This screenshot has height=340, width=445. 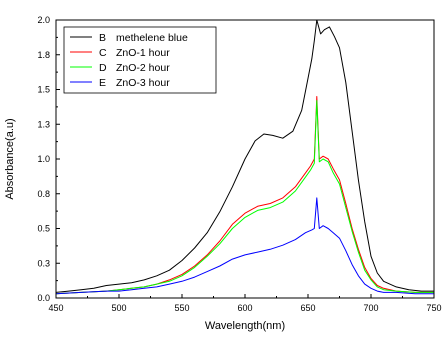 What do you see at coordinates (43, 298) in the screenshot?
I see `y-tick-label: 0.0` at bounding box center [43, 298].